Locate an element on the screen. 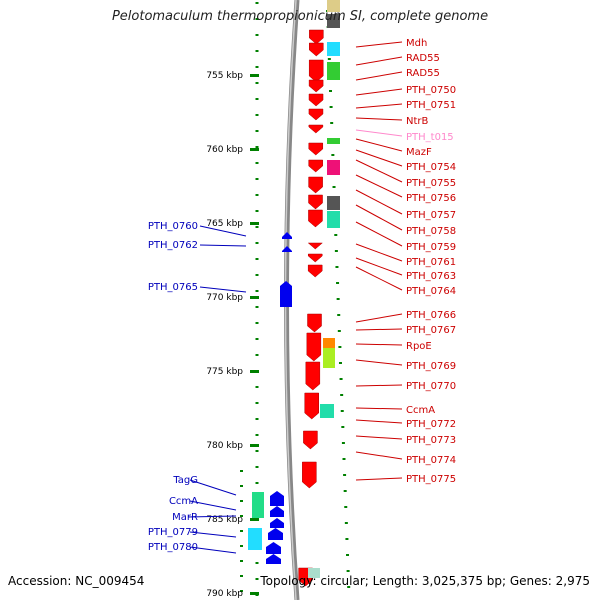 The image size is (600, 605). gene-label-left: PTH_0780 is located at coordinates (173, 547).